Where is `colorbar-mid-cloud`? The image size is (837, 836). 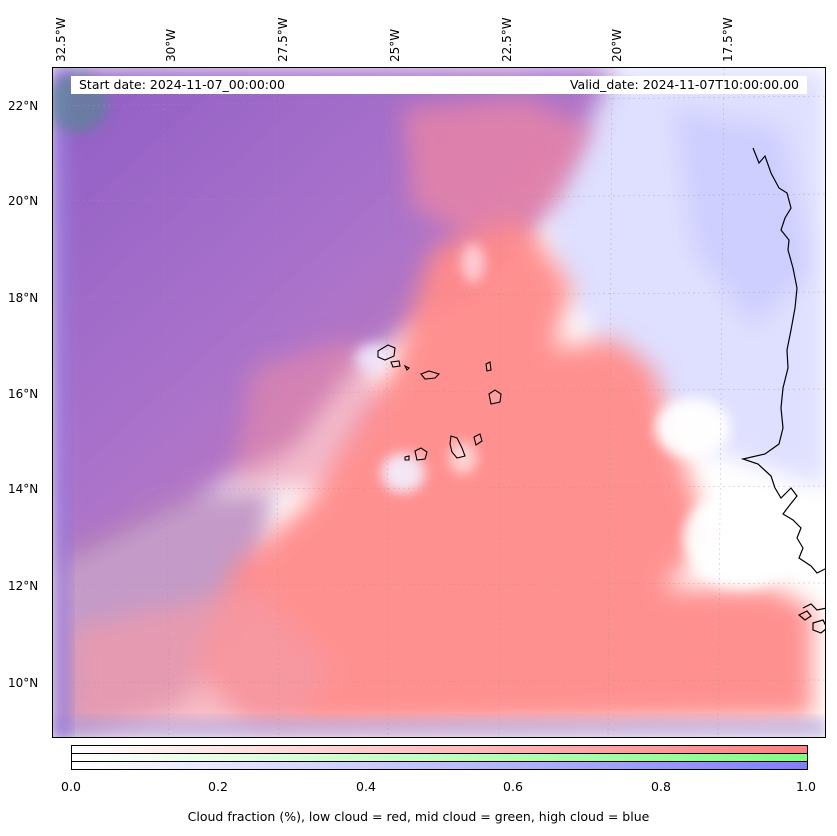
colorbar-mid-cloud is located at coordinates (439, 757).